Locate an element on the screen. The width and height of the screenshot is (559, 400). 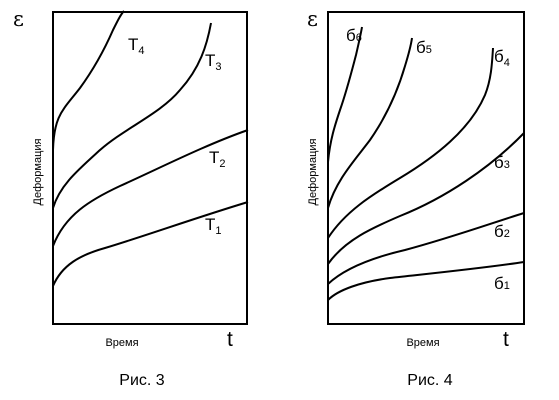
curve-label-t3: T3 is located at coordinates (213, 62).